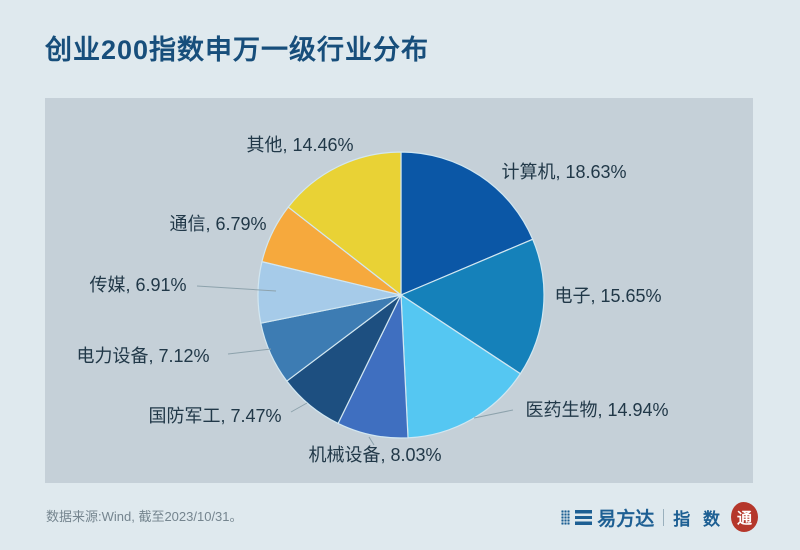 The height and width of the screenshot is (550, 800). Describe the element at coordinates (144, 516) in the screenshot. I see `data-source: 数据来源:Wind, 截至2023/10/31。` at that location.